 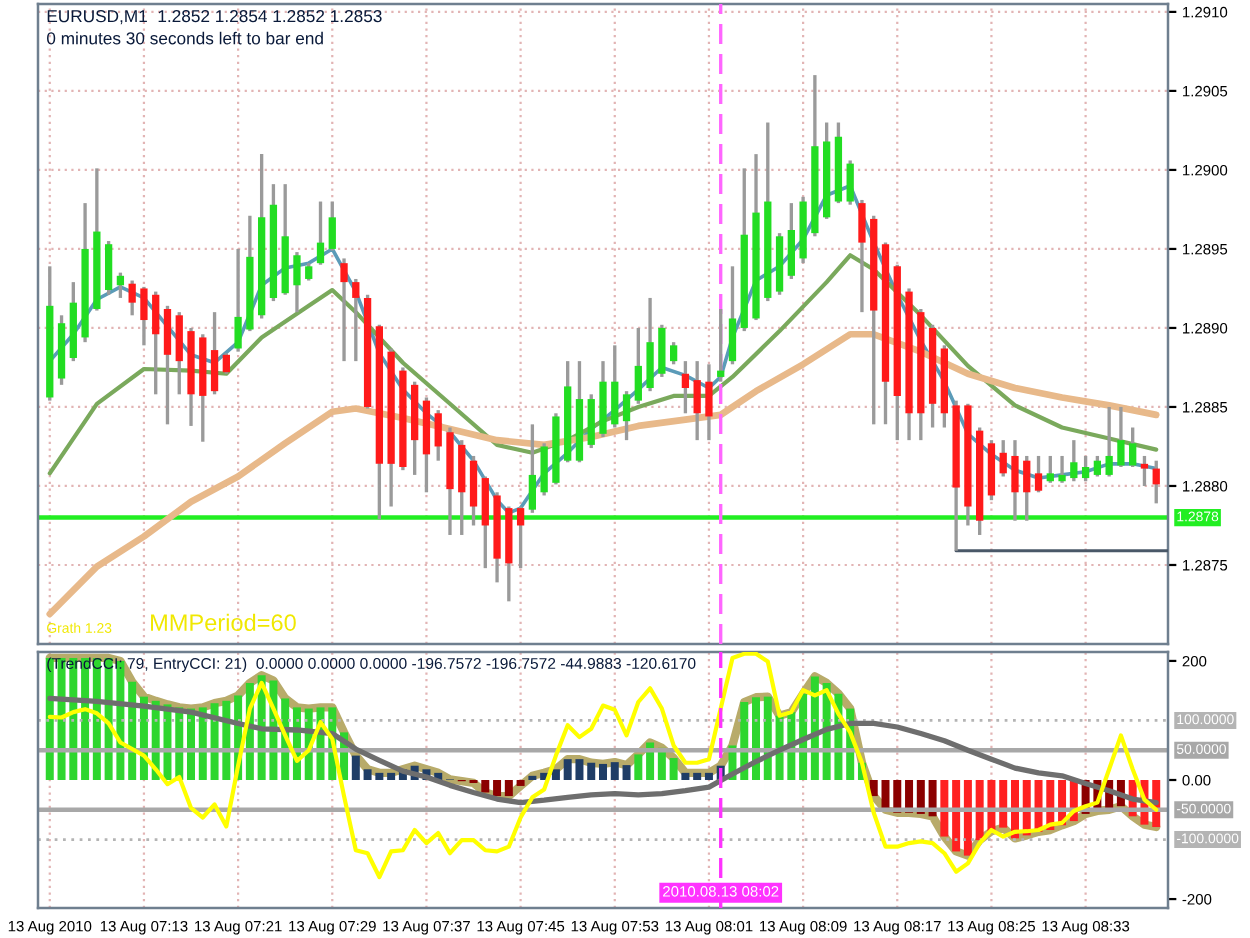 What do you see at coordinates (223, 622) in the screenshot?
I see `annotation: MMPeriod=60` at bounding box center [223, 622].